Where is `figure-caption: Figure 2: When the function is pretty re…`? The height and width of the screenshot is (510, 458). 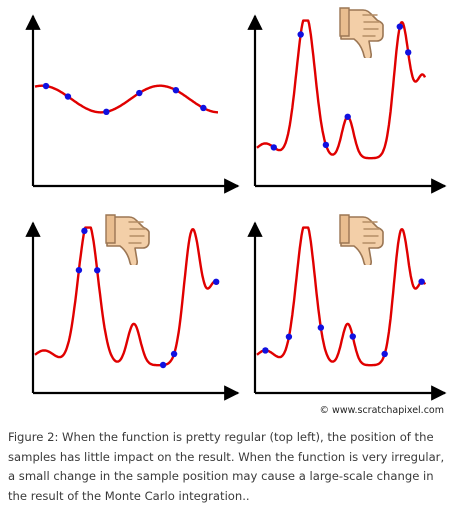
figure-caption: Figure 2: When the function is pretty re… is located at coordinates (226, 466).